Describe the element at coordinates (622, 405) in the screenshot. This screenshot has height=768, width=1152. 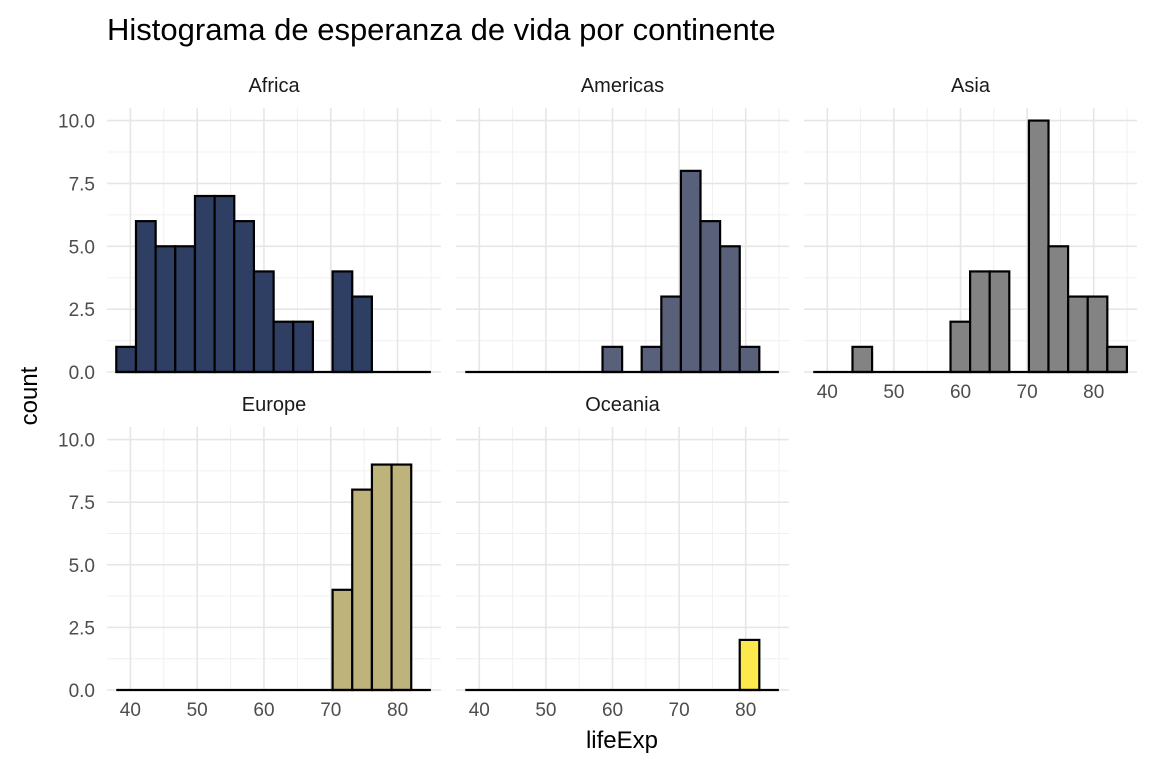
I see `facet-label-oceania: Oceania` at that location.